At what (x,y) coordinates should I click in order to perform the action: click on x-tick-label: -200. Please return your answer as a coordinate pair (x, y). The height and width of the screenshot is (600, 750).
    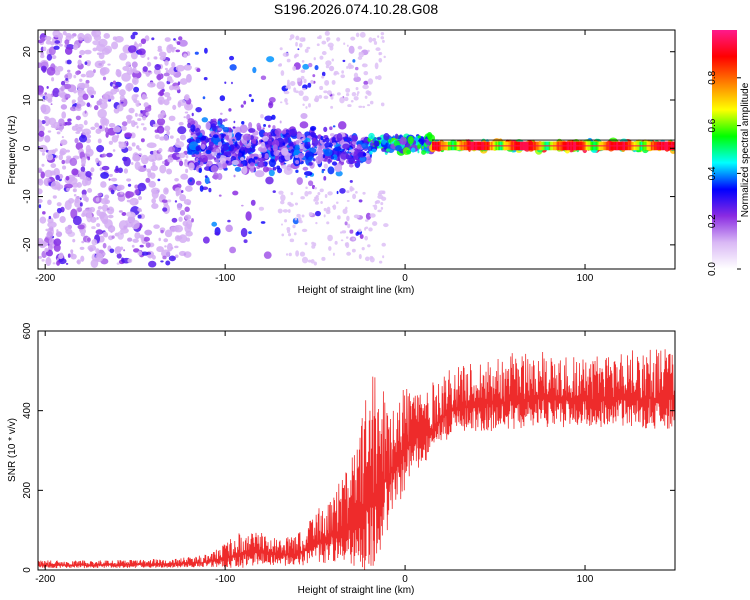
    Looking at the image, I should click on (45, 579).